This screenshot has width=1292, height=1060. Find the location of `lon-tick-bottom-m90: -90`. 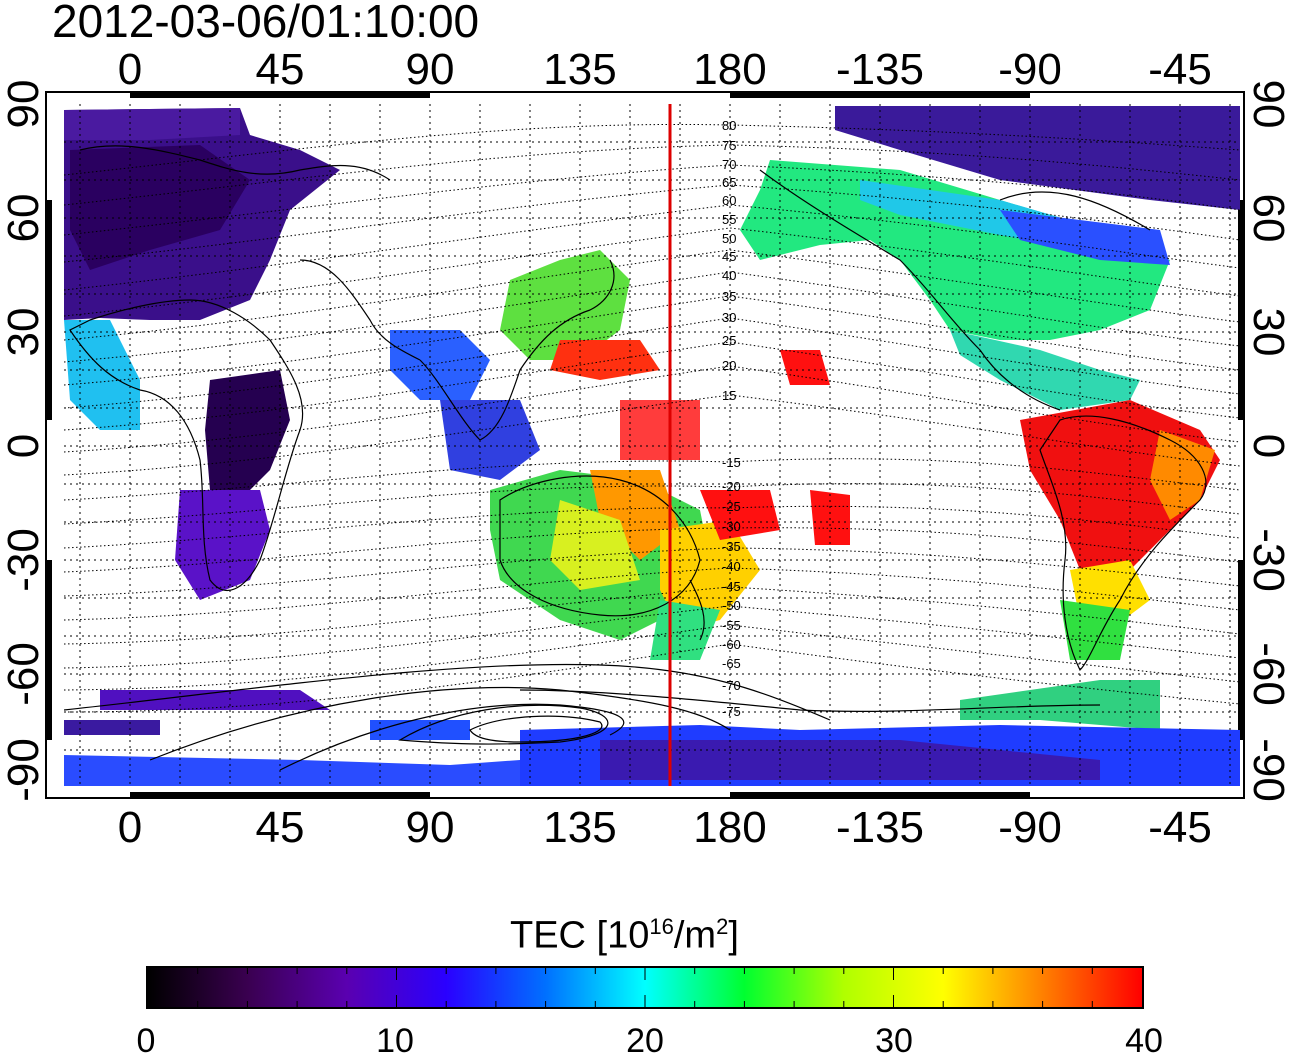

lon-tick-bottom-m90: -90 is located at coordinates (1030, 827).